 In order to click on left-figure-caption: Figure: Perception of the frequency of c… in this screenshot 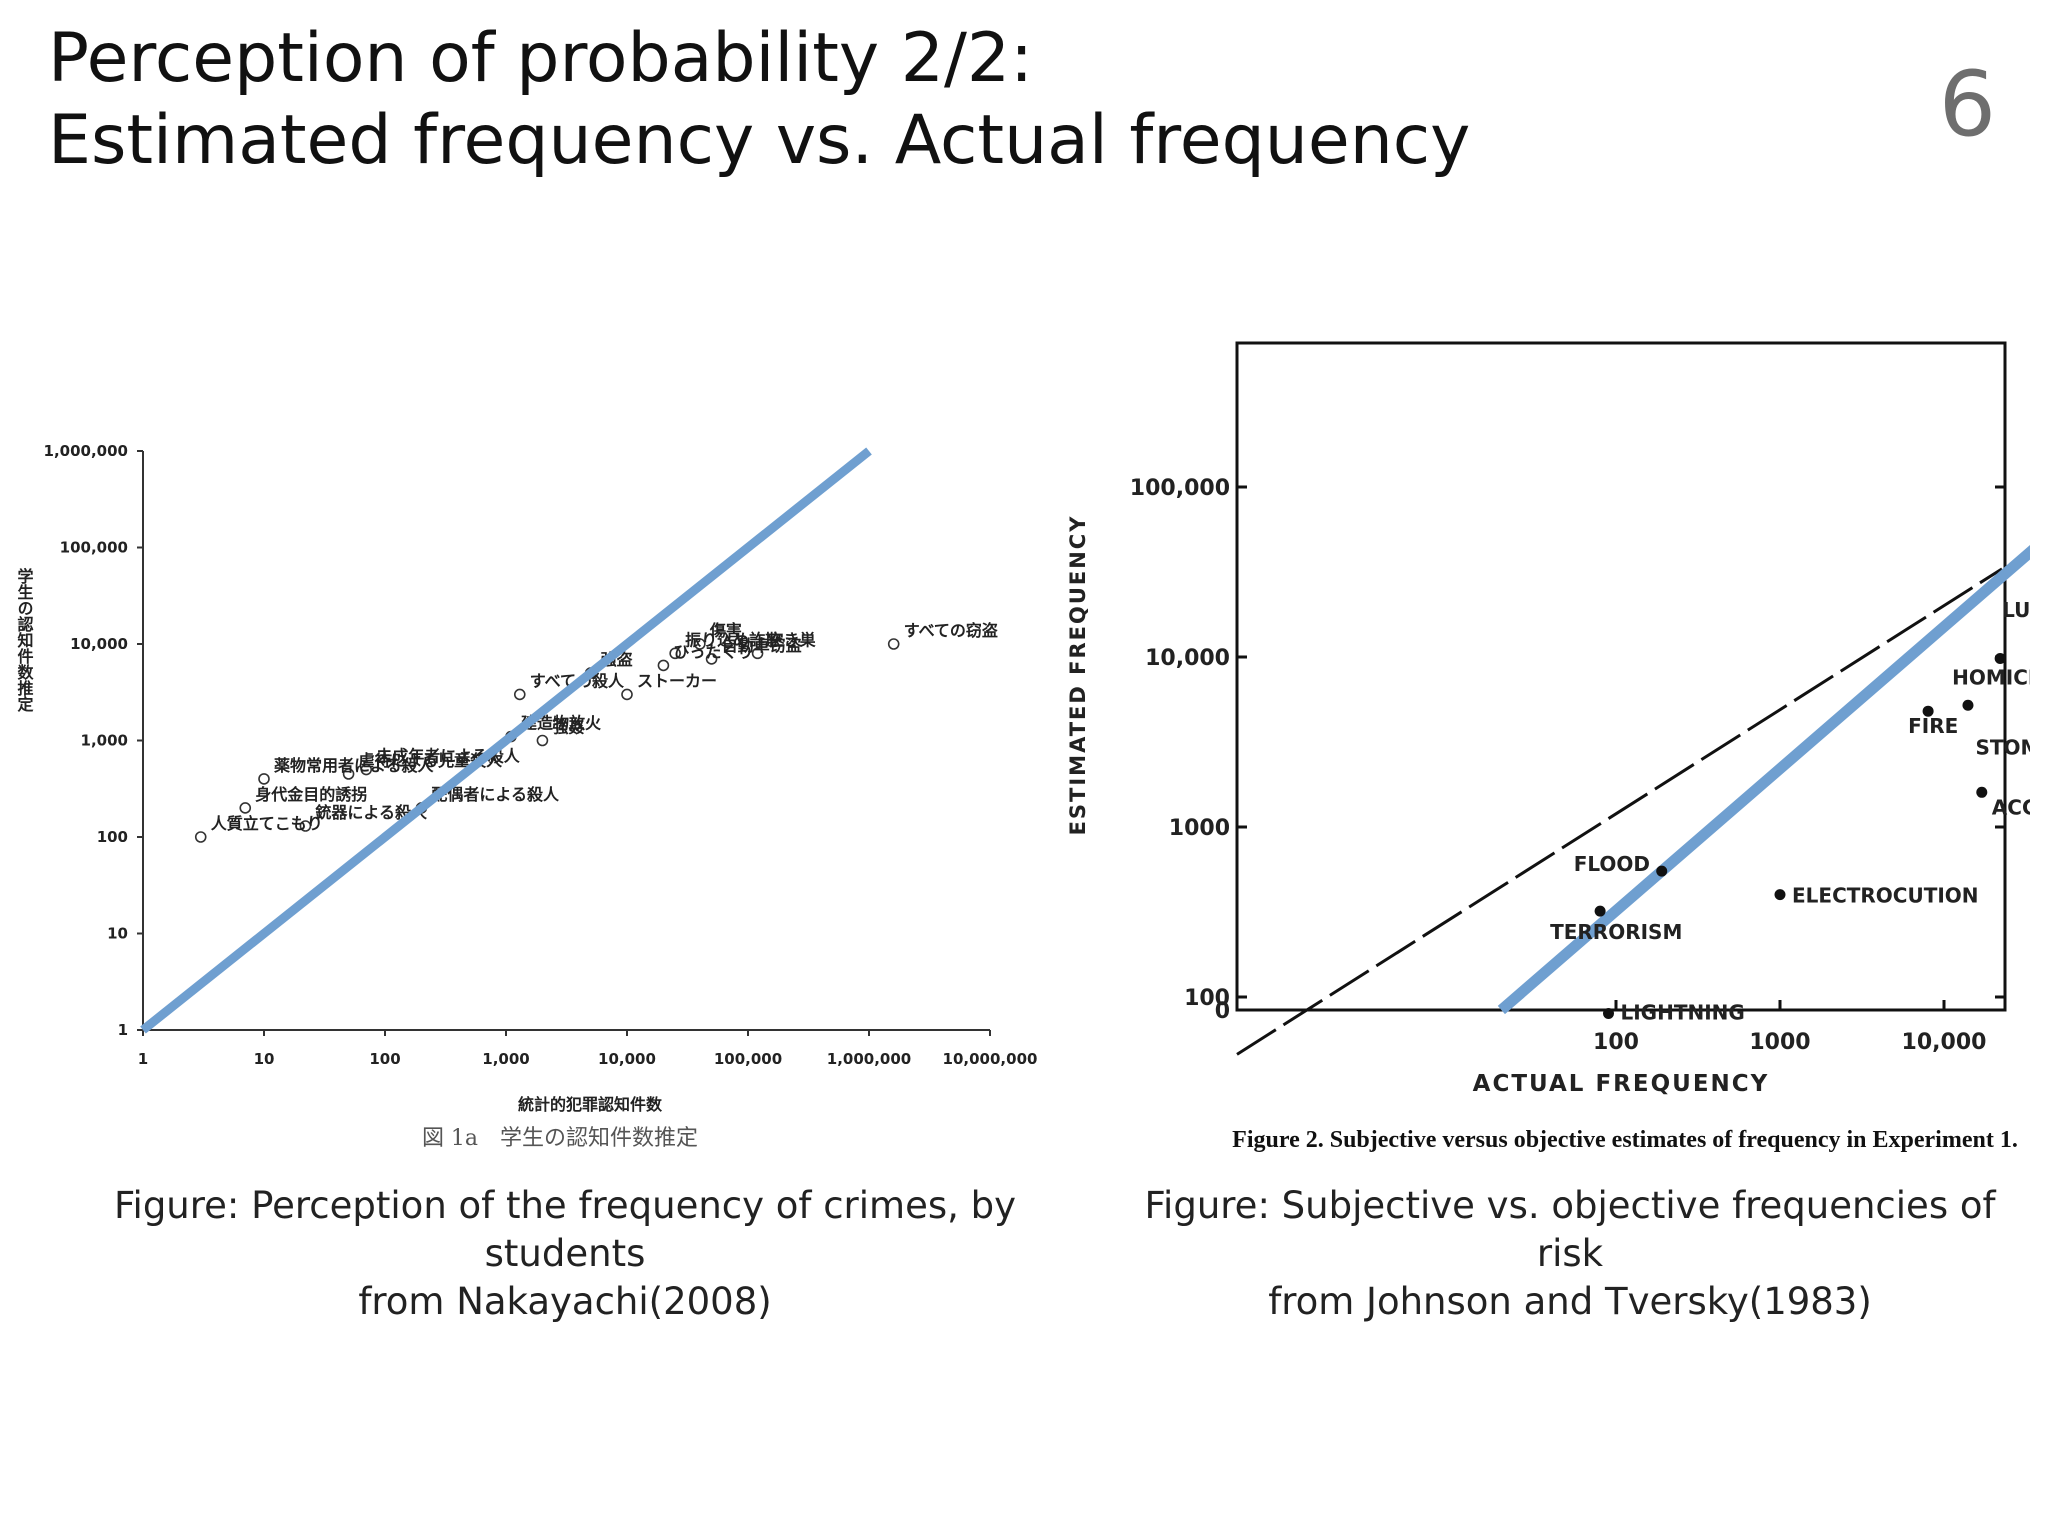, I will do `click(565, 1254)`.